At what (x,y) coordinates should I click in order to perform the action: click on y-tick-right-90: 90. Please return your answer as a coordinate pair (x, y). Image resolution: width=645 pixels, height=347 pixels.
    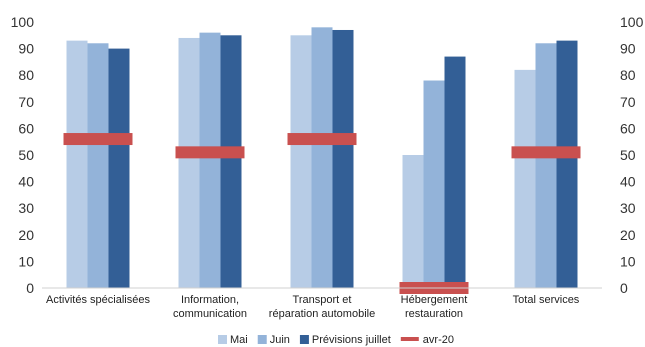
    Looking at the image, I should click on (628, 49).